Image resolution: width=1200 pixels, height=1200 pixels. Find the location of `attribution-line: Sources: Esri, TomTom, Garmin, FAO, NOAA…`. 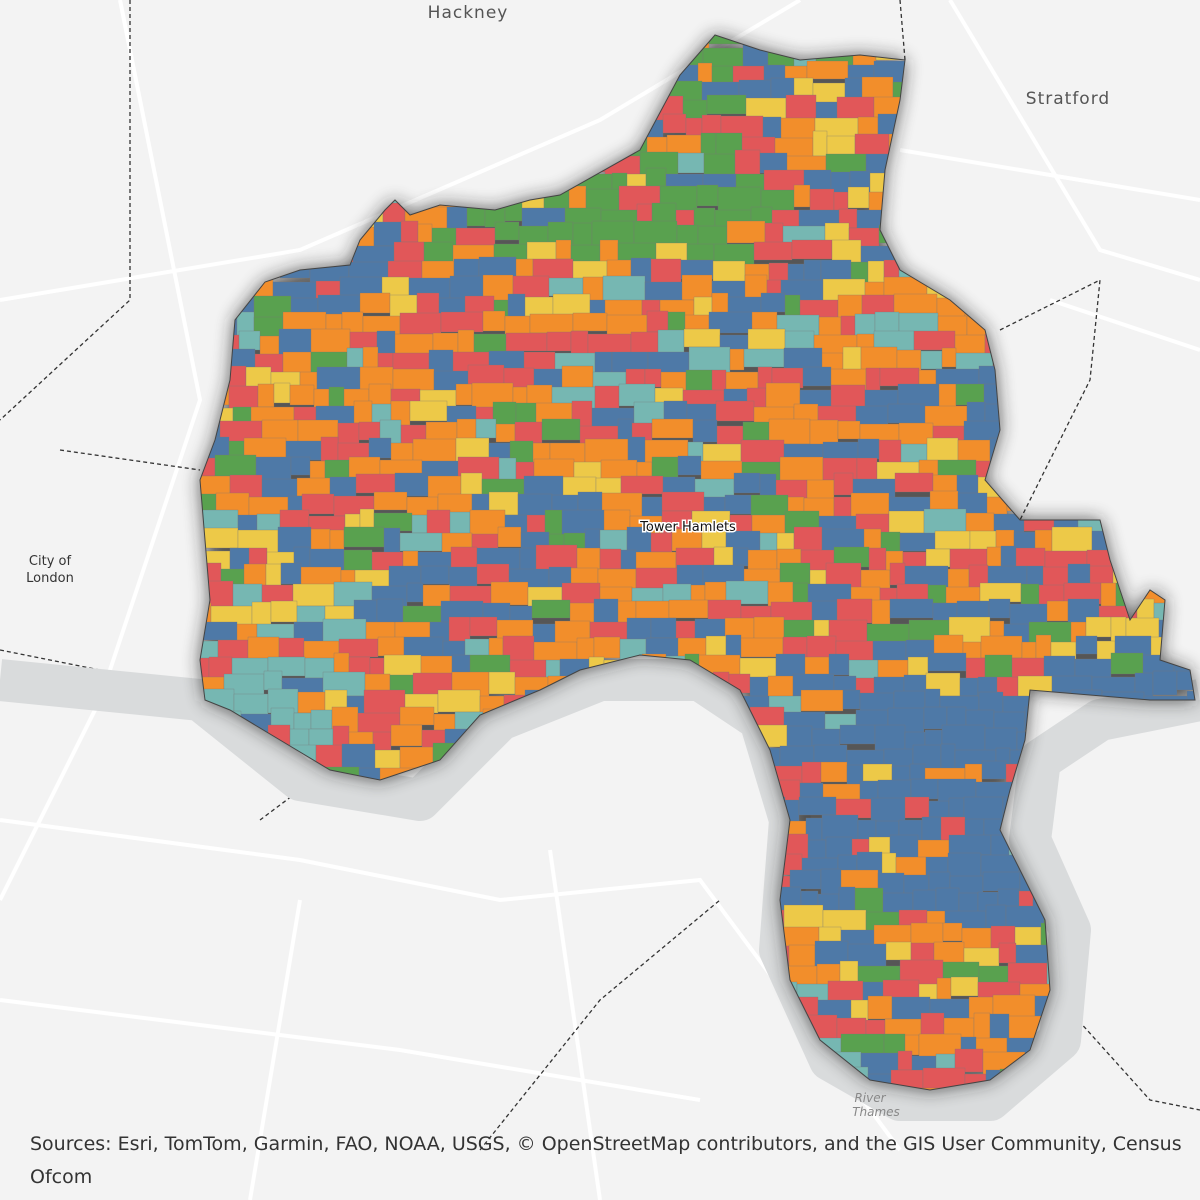

attribution-line: Sources: Esri, TomTom, Garmin, FAO, NOAA… is located at coordinates (606, 1144).